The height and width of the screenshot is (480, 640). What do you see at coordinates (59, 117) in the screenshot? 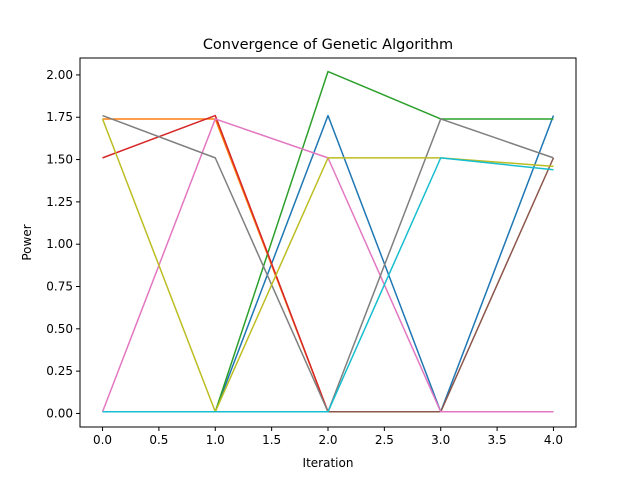
I see `y-tick-label: 1.75` at bounding box center [59, 117].